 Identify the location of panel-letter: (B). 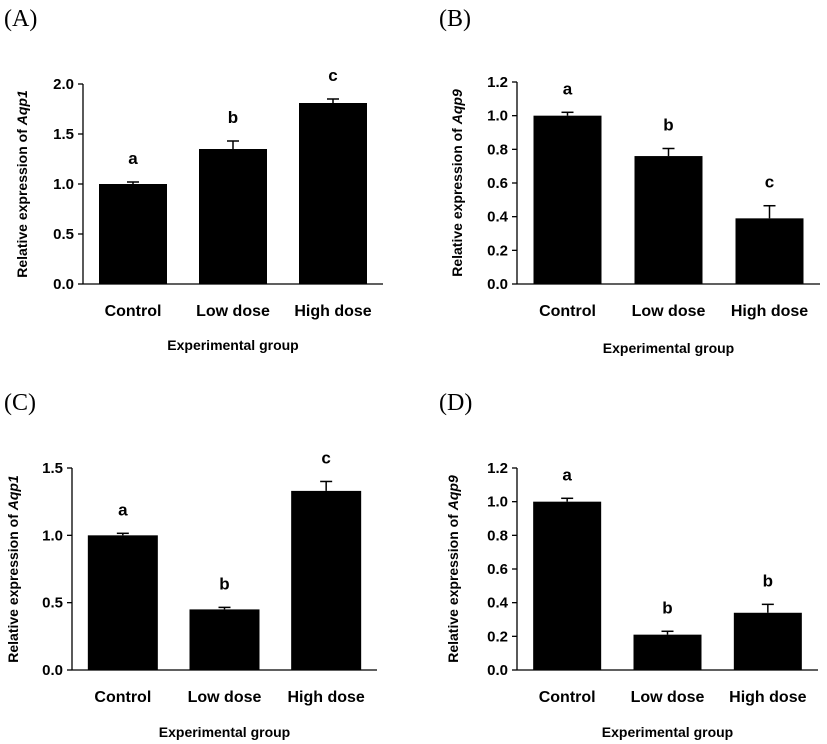
(455, 19).